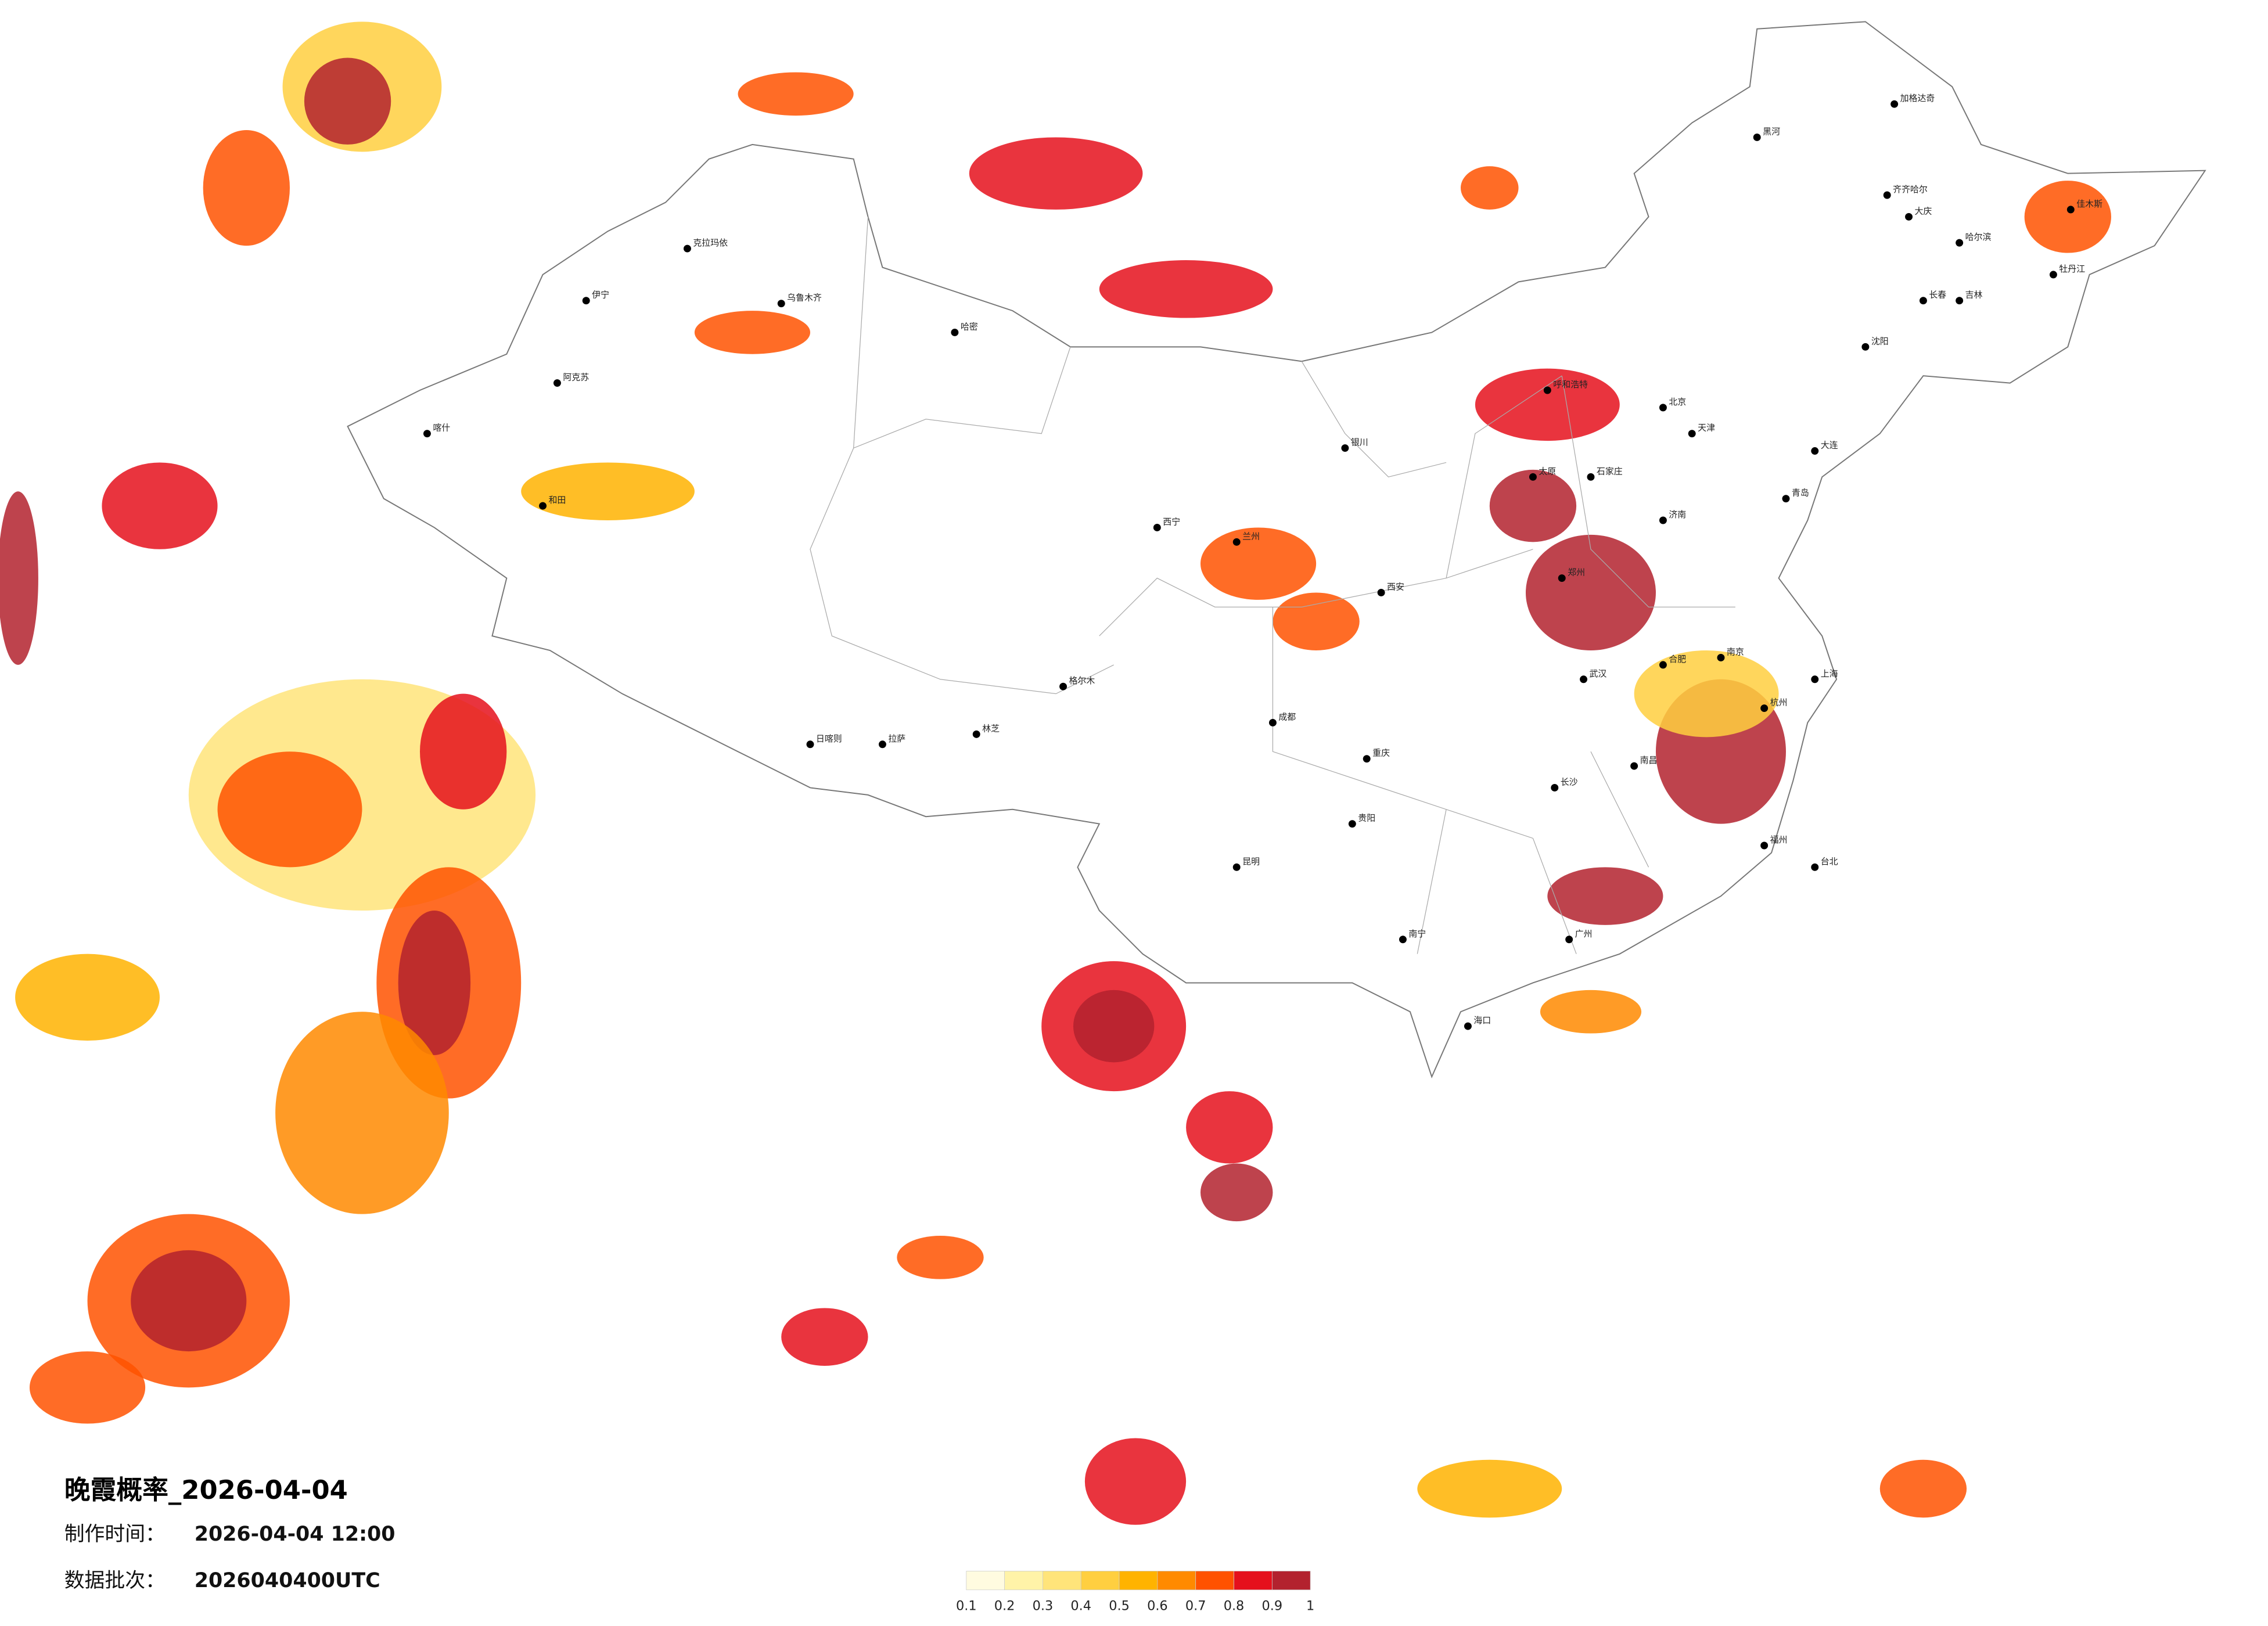  What do you see at coordinates (1004, 1606) in the screenshot?
I see `legend-tick-label: 0.2` at bounding box center [1004, 1606].